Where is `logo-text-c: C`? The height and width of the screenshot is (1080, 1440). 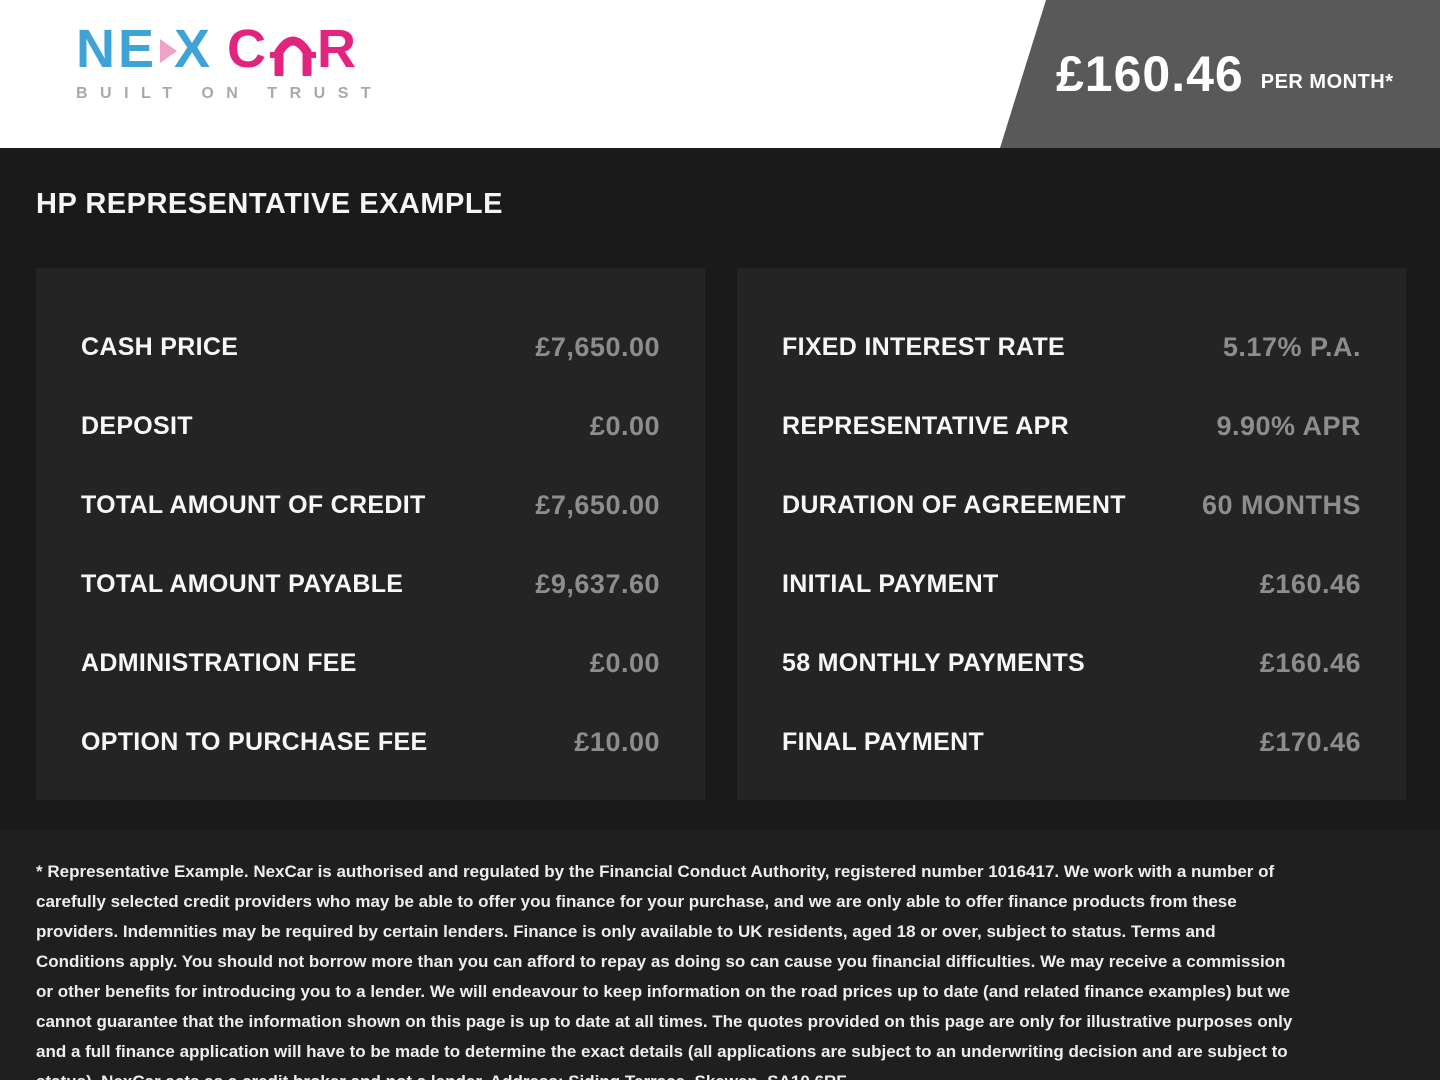
logo-text-c: C is located at coordinates (248, 49).